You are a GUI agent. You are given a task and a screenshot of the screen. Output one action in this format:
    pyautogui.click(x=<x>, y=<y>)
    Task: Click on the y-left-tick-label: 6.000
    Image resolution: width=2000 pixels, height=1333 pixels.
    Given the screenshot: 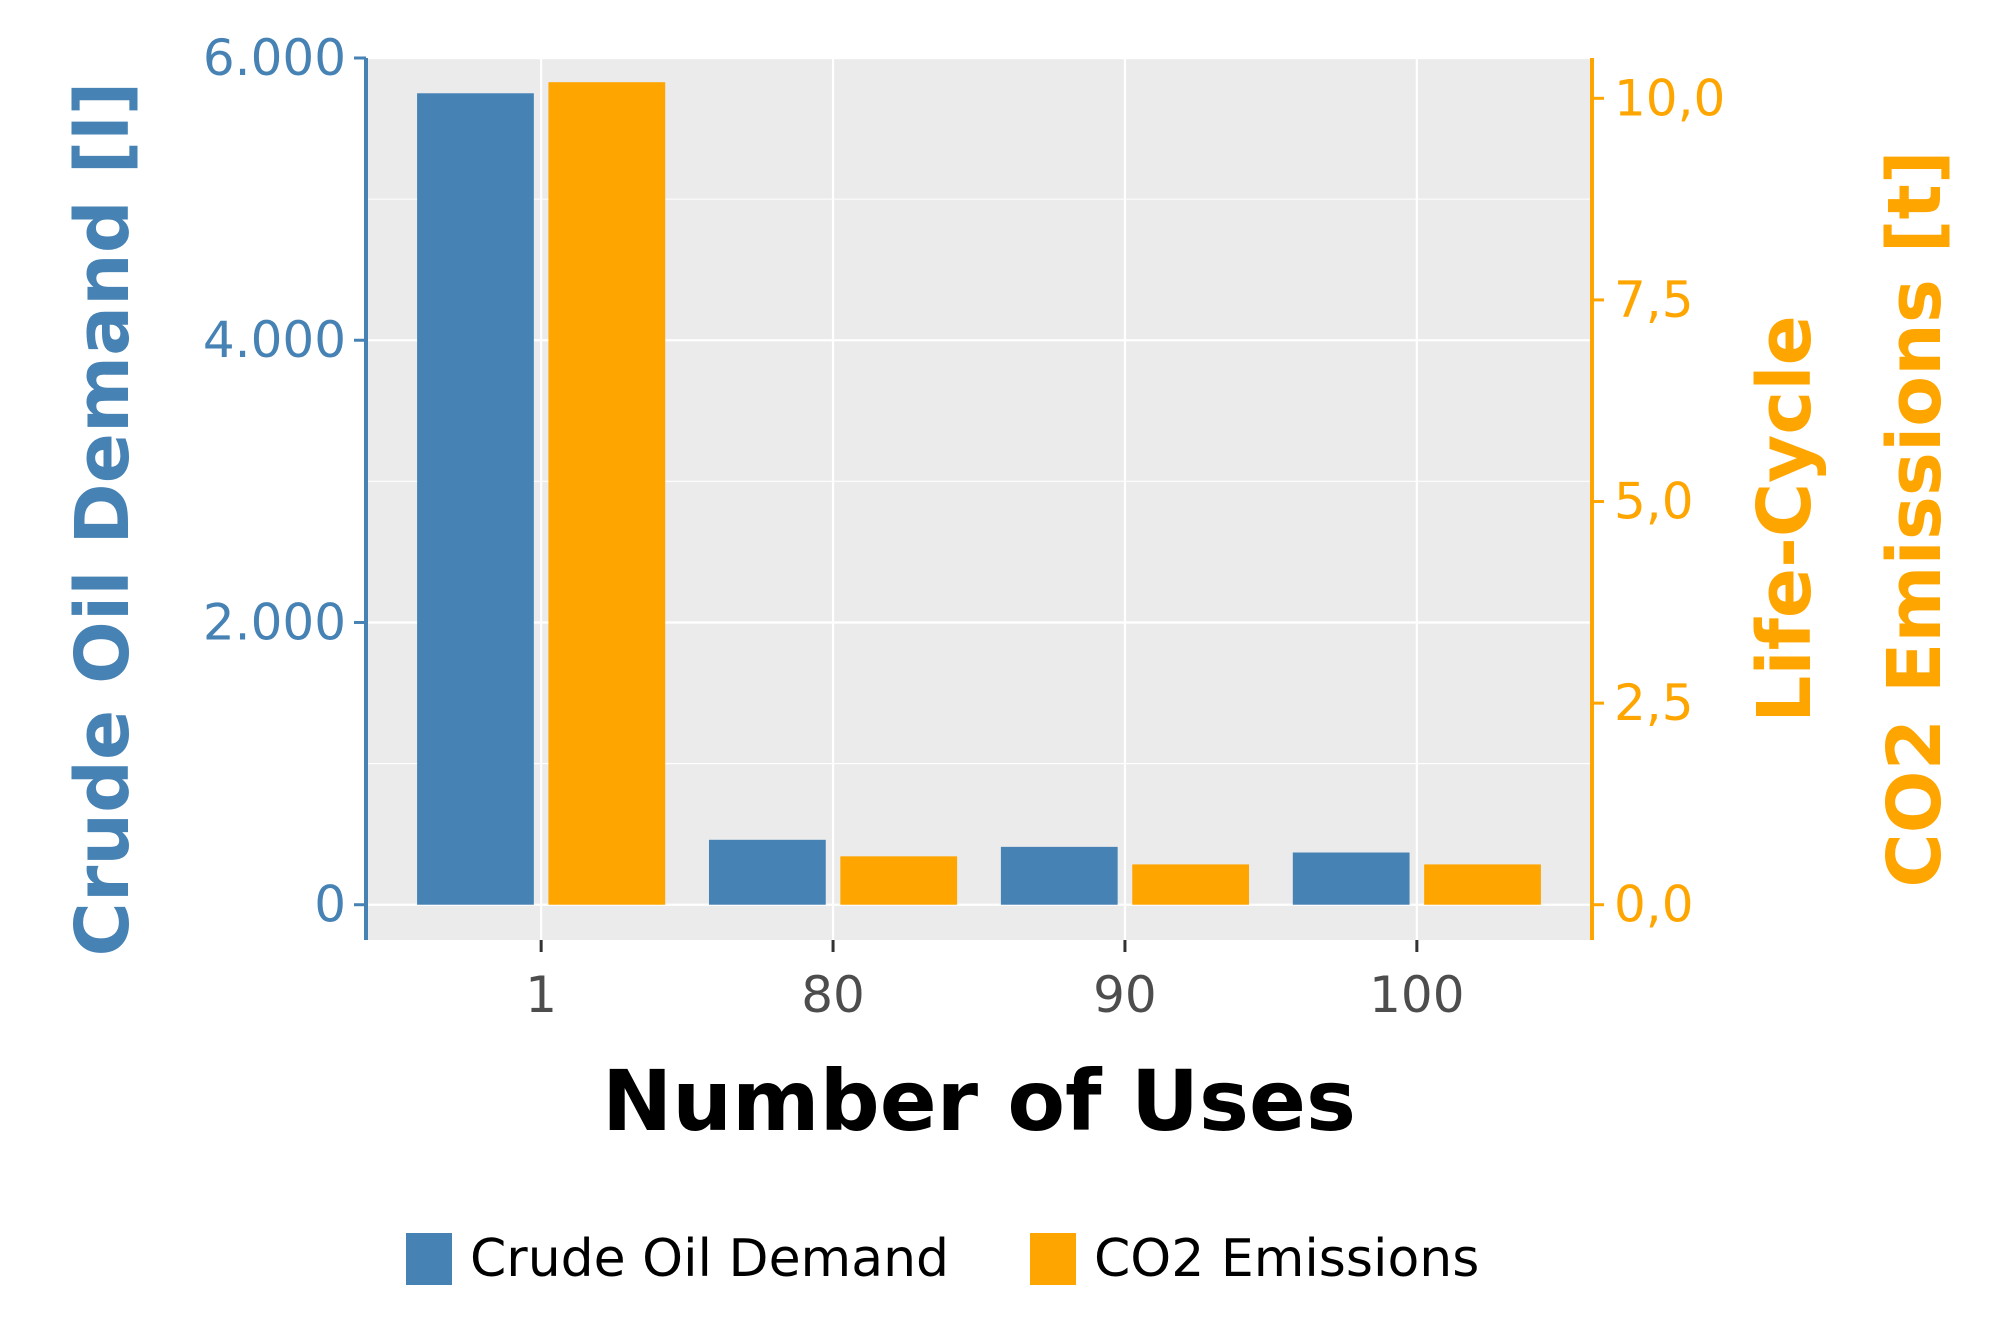 What is the action you would take?
    pyautogui.click(x=274, y=58)
    